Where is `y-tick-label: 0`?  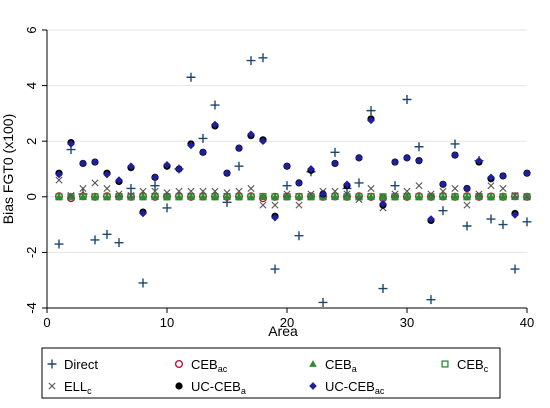 y-tick-label: 0 is located at coordinates (31, 196).